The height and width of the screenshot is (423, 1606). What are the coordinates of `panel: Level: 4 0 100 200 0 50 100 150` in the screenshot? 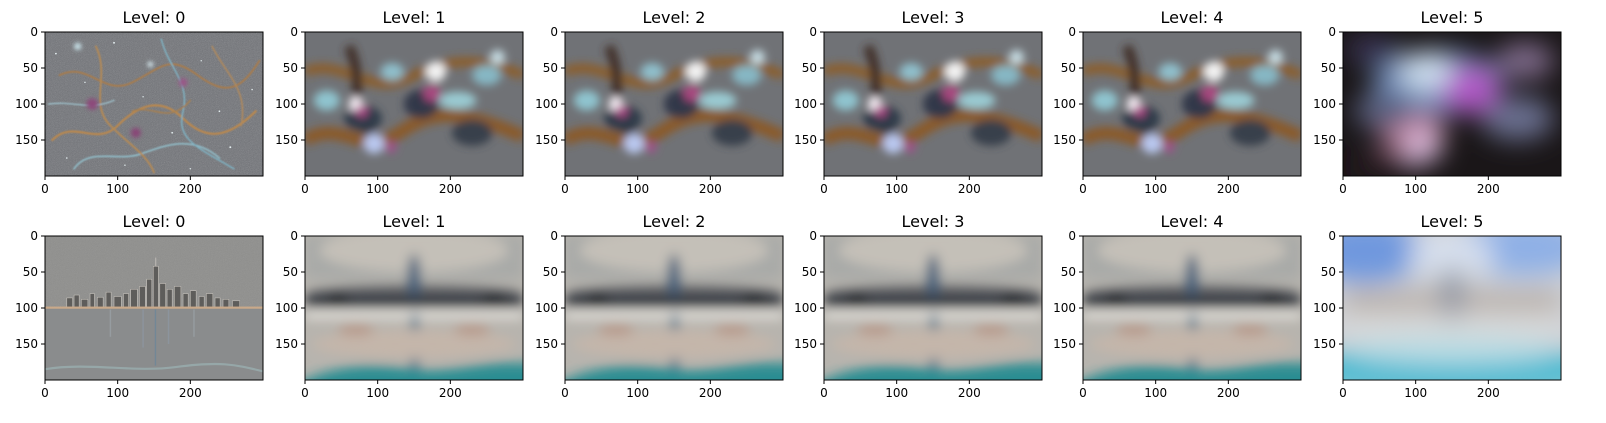 It's located at (1177, 306).